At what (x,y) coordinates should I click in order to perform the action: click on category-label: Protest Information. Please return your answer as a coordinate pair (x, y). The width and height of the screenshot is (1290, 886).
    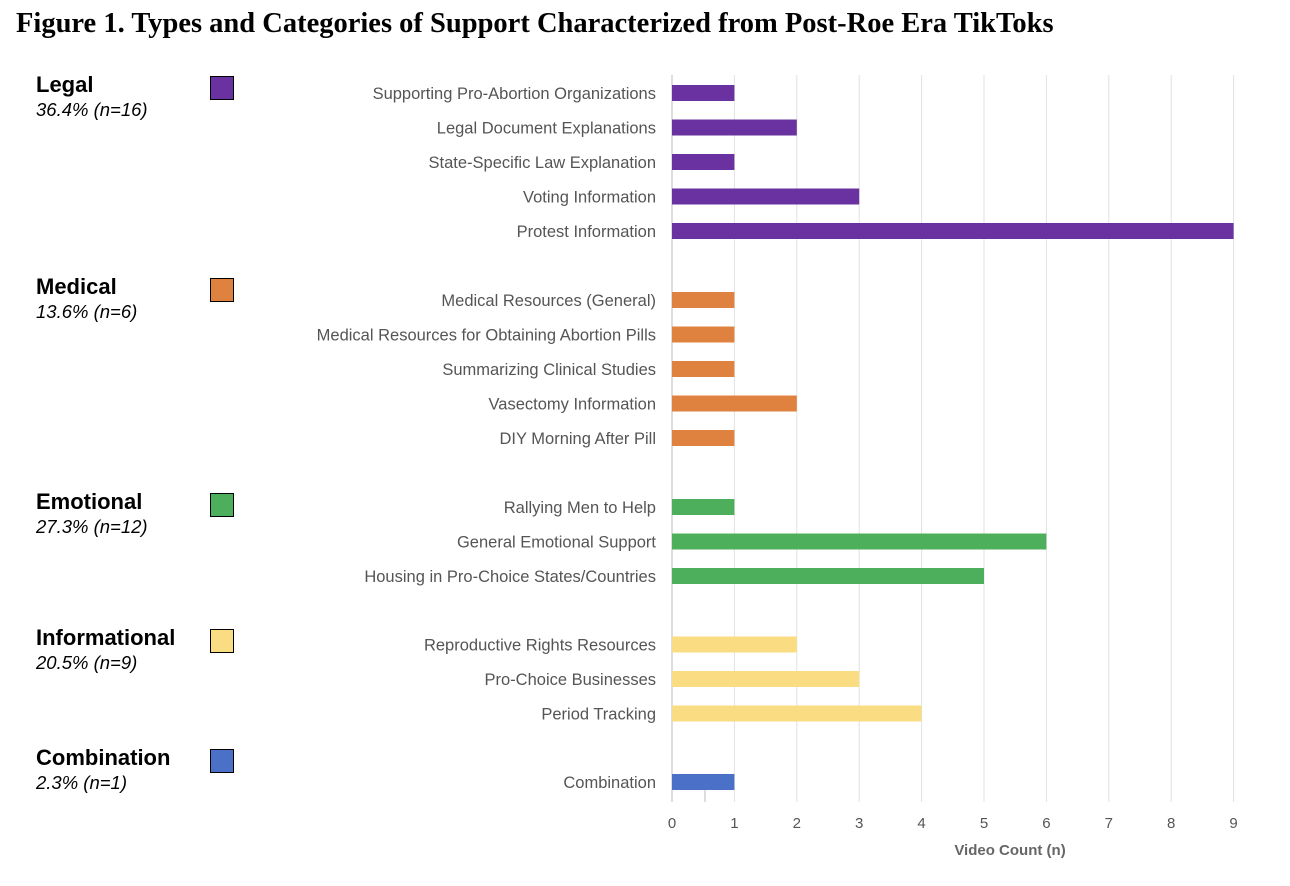
    Looking at the image, I should click on (586, 232).